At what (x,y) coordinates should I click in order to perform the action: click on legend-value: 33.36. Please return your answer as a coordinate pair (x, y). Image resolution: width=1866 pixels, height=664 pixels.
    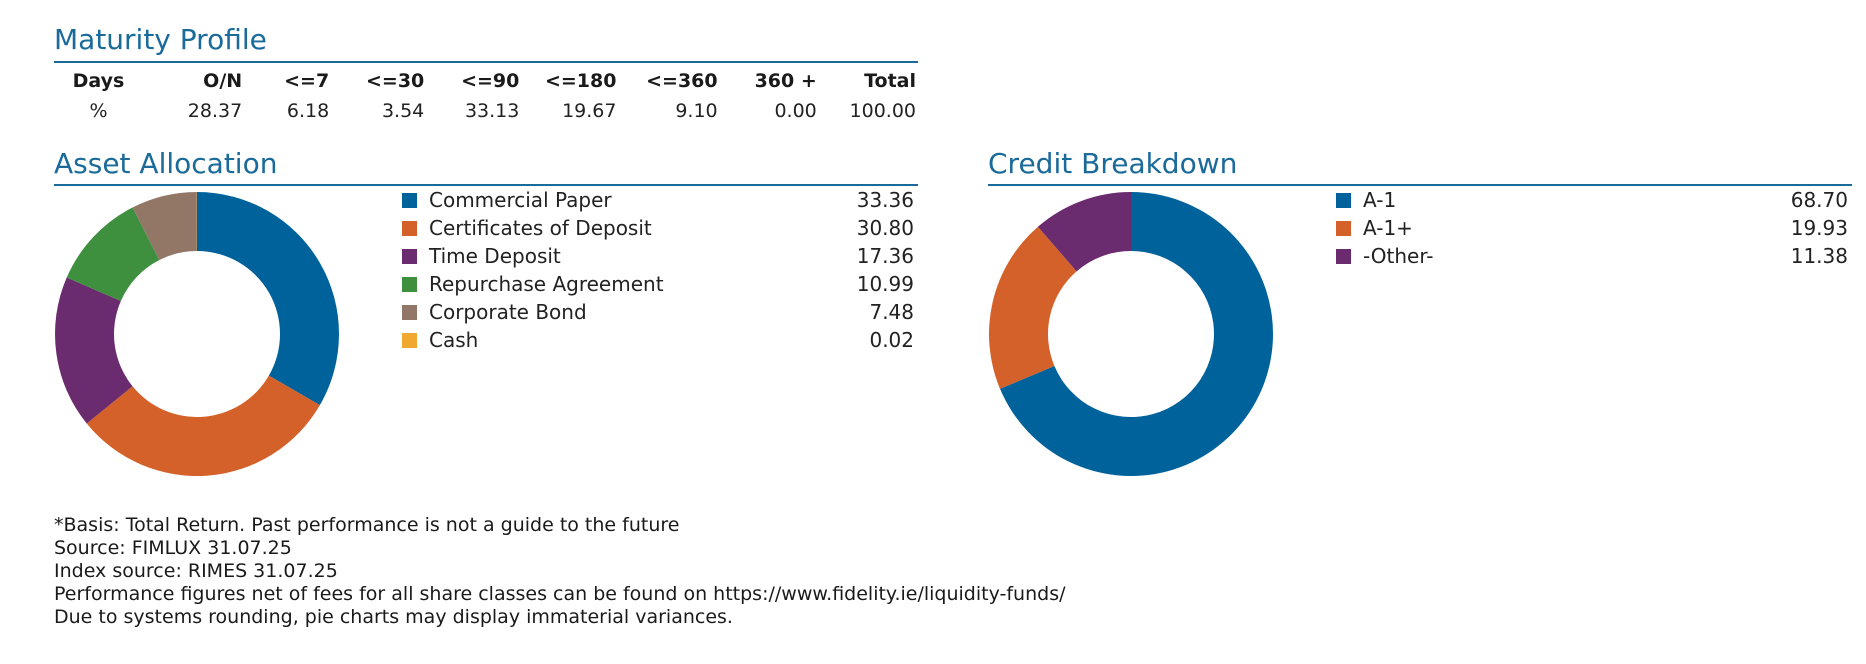
    Looking at the image, I should click on (885, 200).